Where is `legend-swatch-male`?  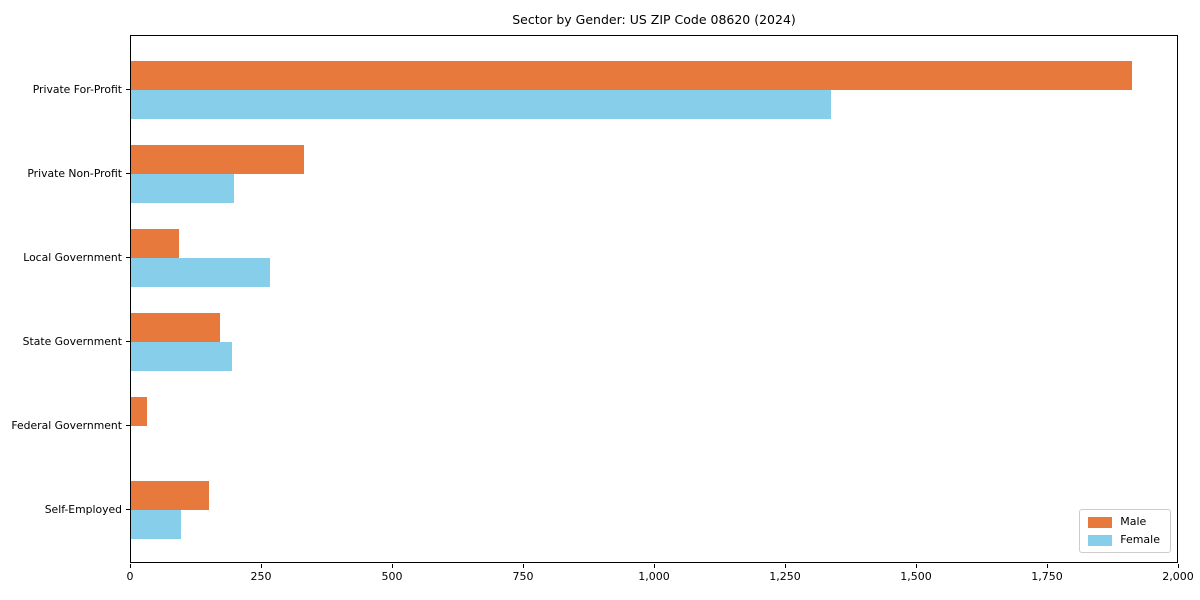
legend-swatch-male is located at coordinates (1100, 522).